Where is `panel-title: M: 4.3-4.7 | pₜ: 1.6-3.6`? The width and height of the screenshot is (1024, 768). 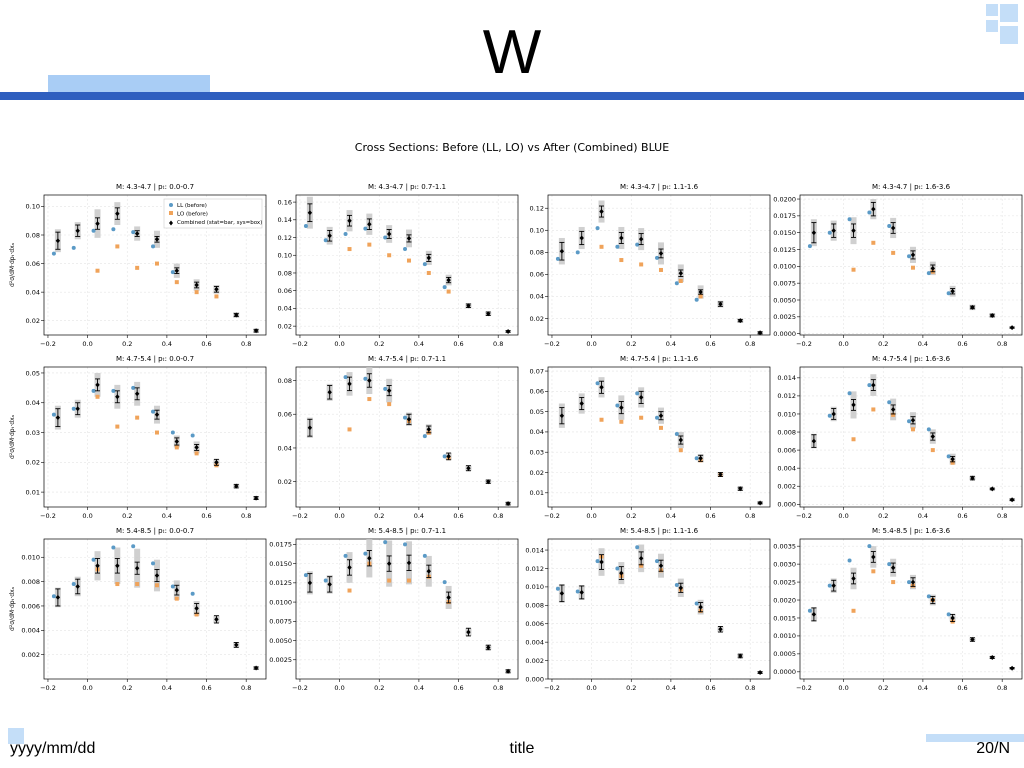 panel-title: M: 4.3-4.7 | pₜ: 1.6-3.6 is located at coordinates (911, 187).